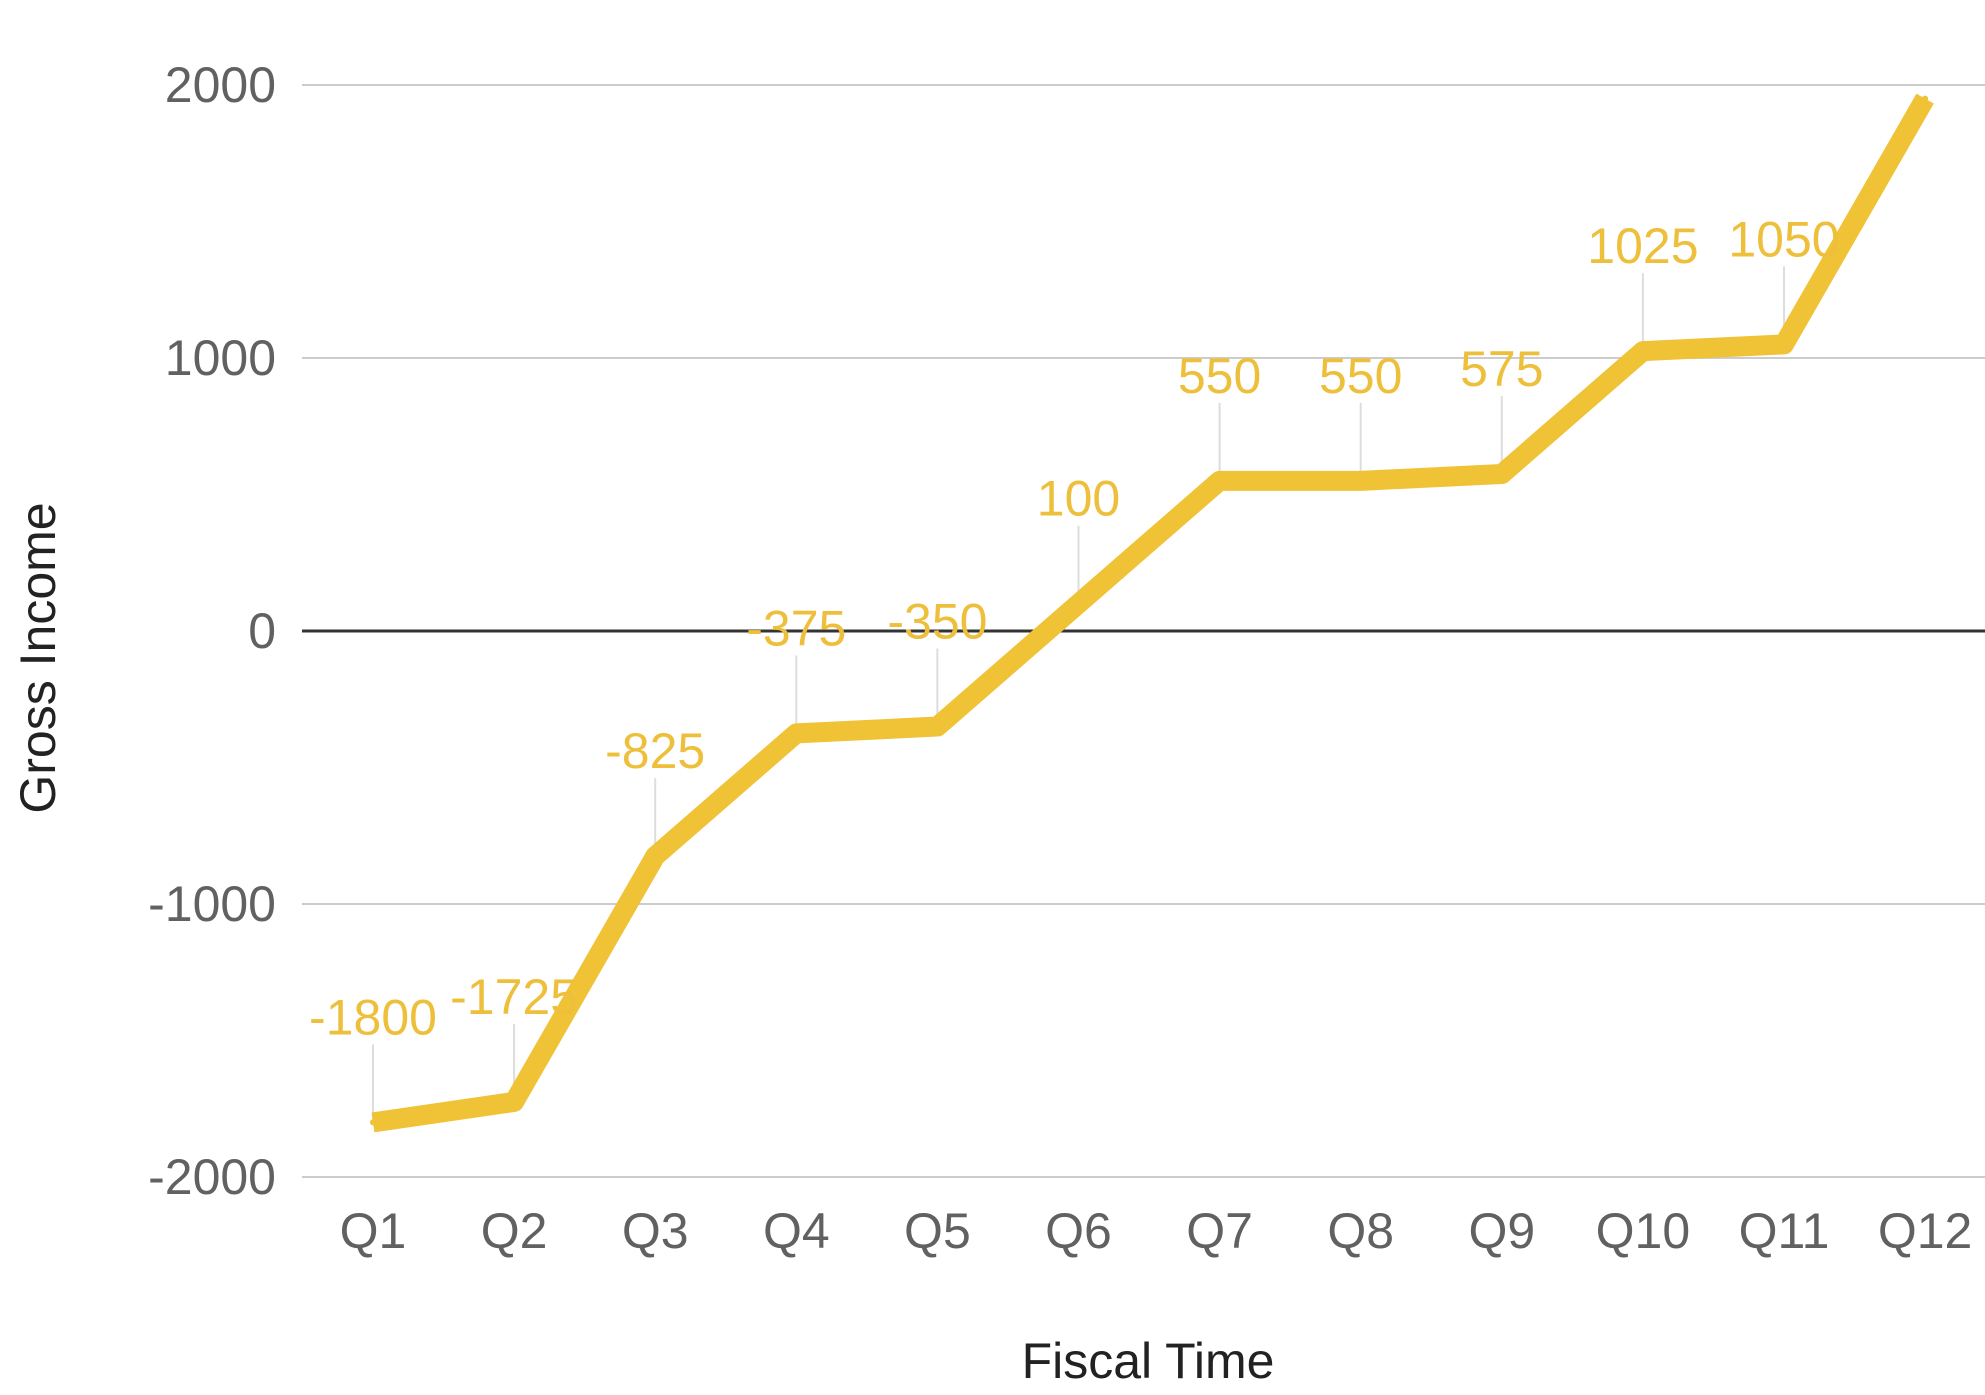 Image resolution: width=1985 pixels, height=1395 pixels. I want to click on x-tick-label: Q9, so click(1501, 1231).